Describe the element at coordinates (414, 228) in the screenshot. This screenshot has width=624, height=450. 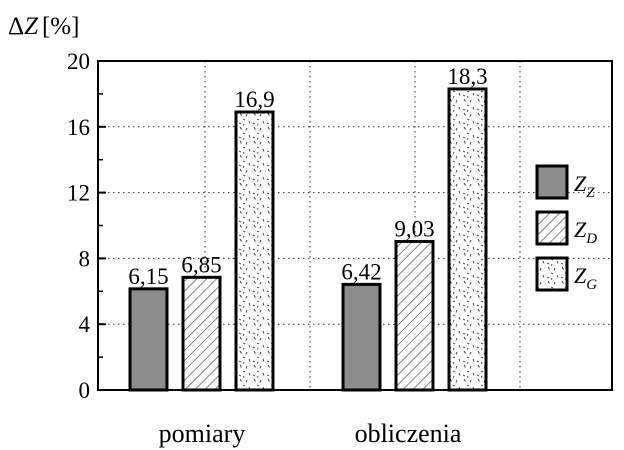
I see `data-label: 9,03` at that location.